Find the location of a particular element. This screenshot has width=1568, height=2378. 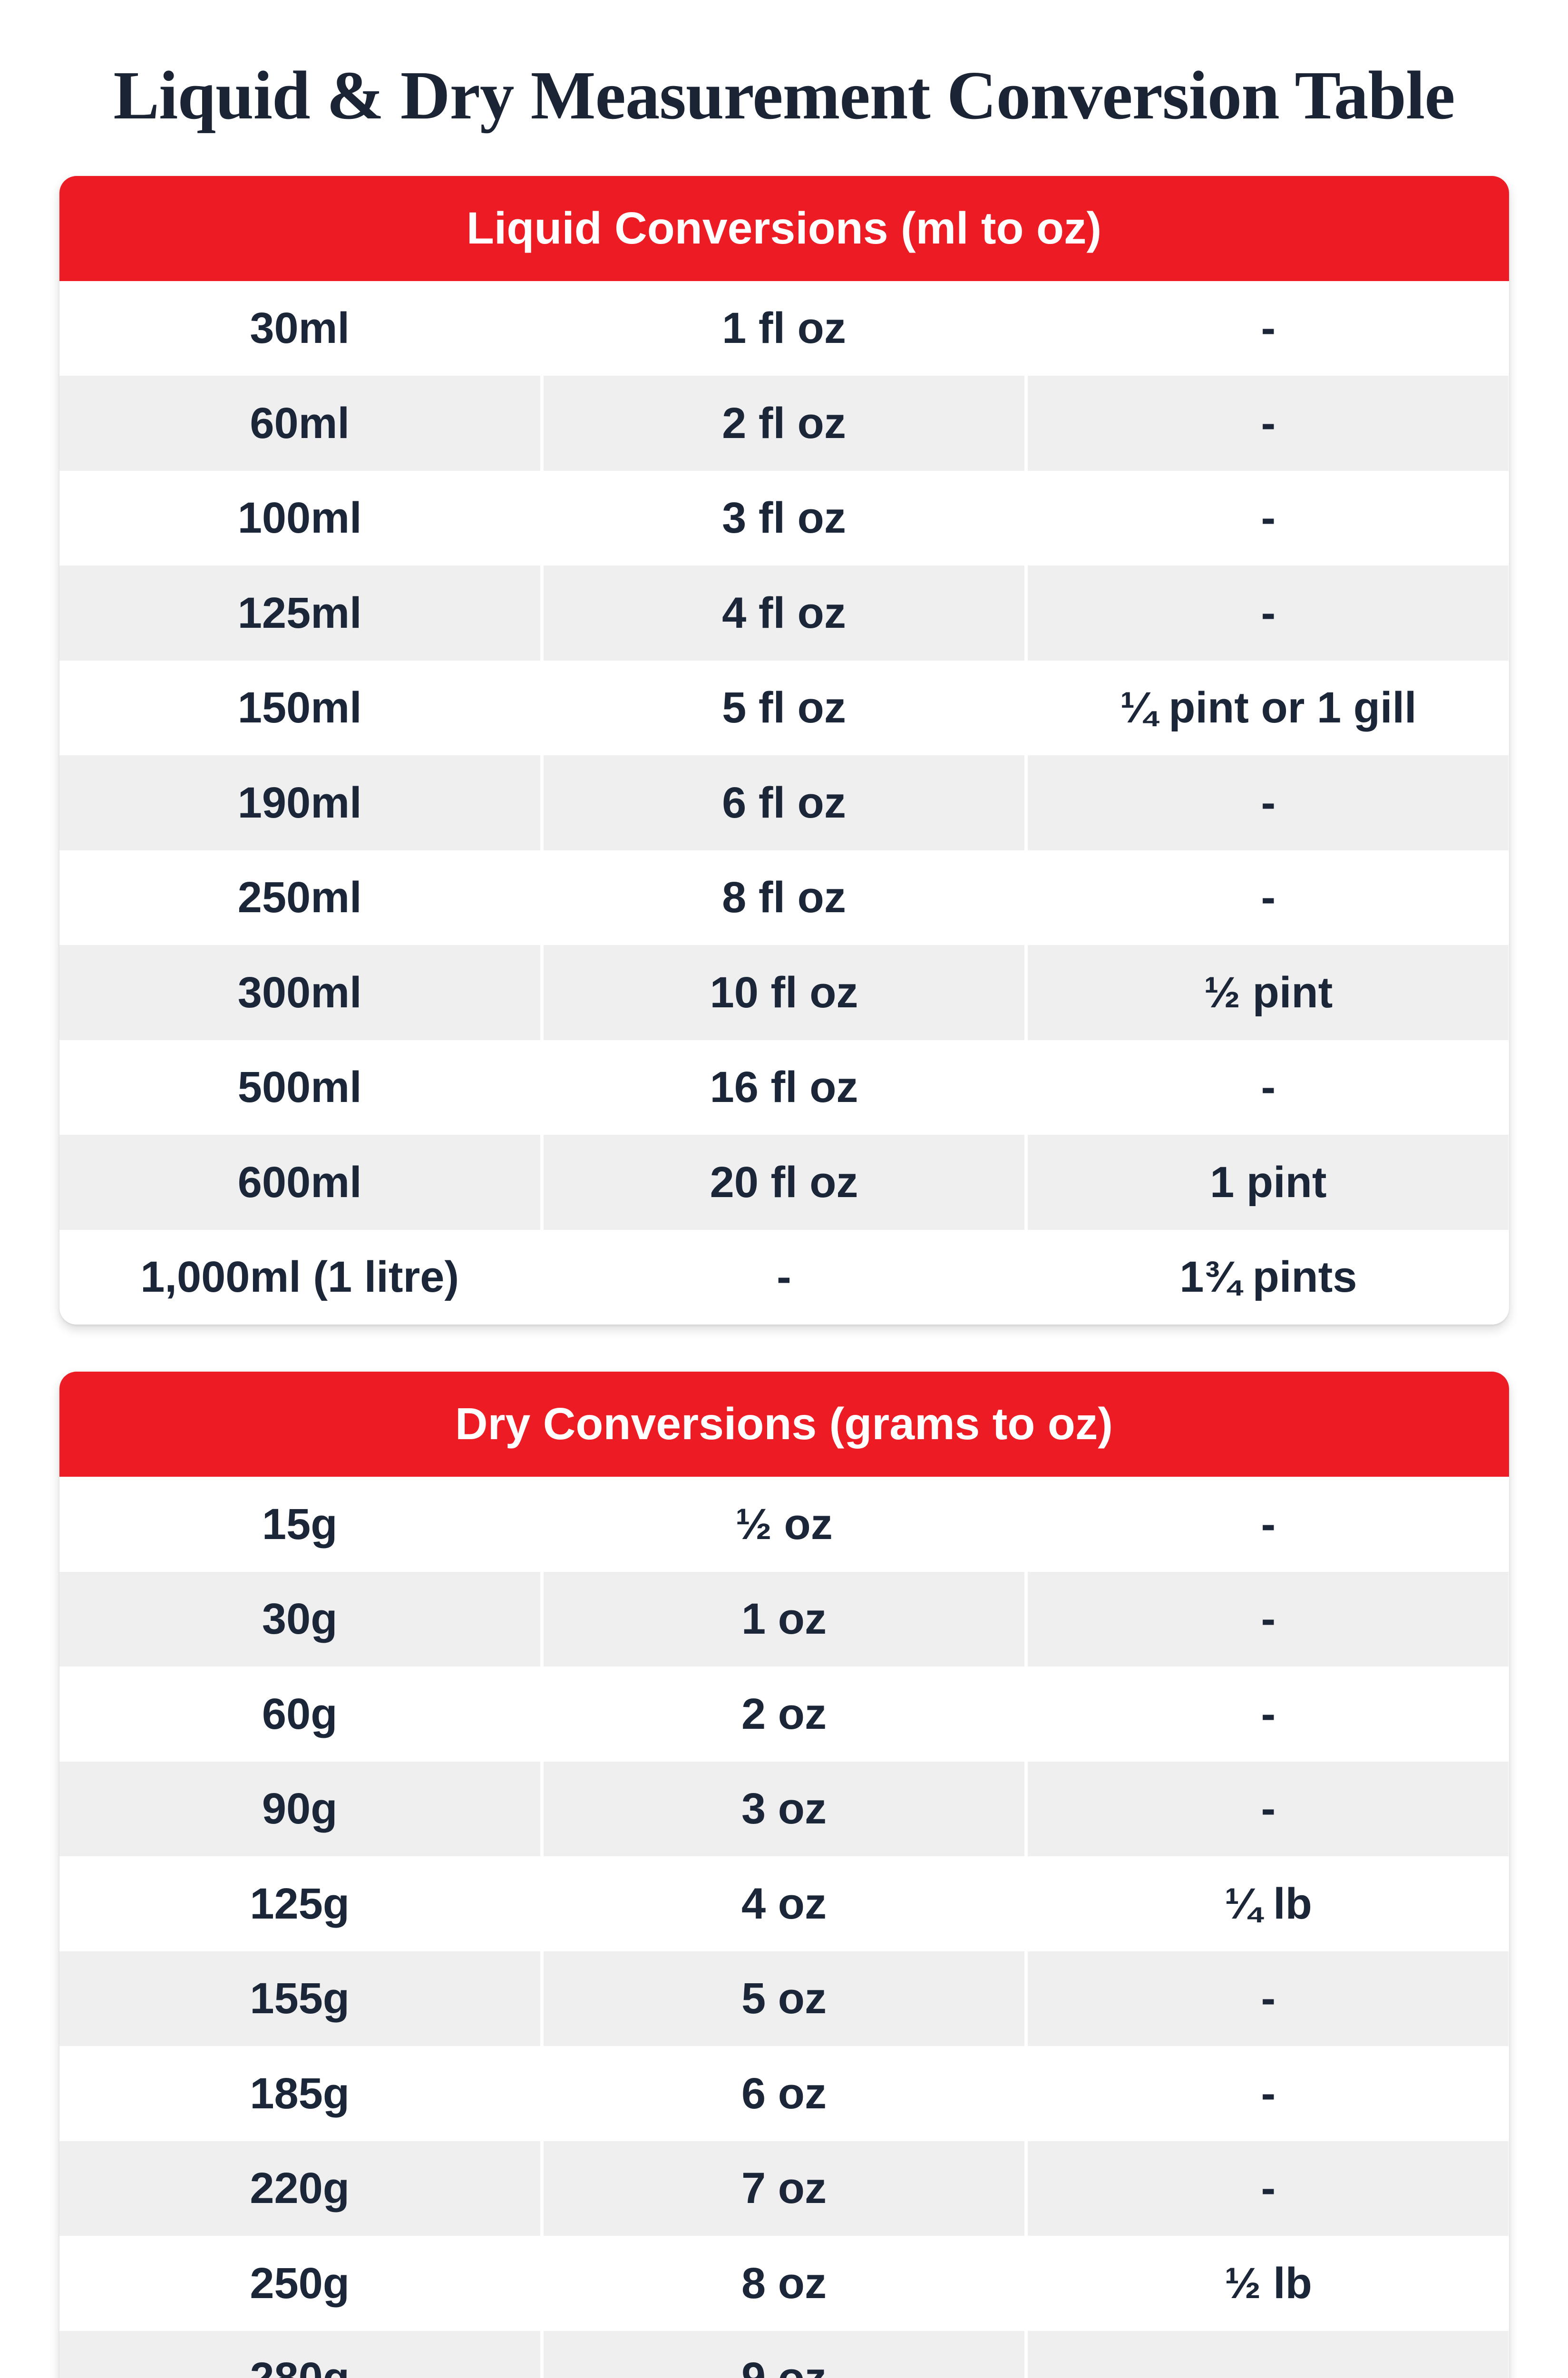

table-cell: 125g is located at coordinates (300, 1903).